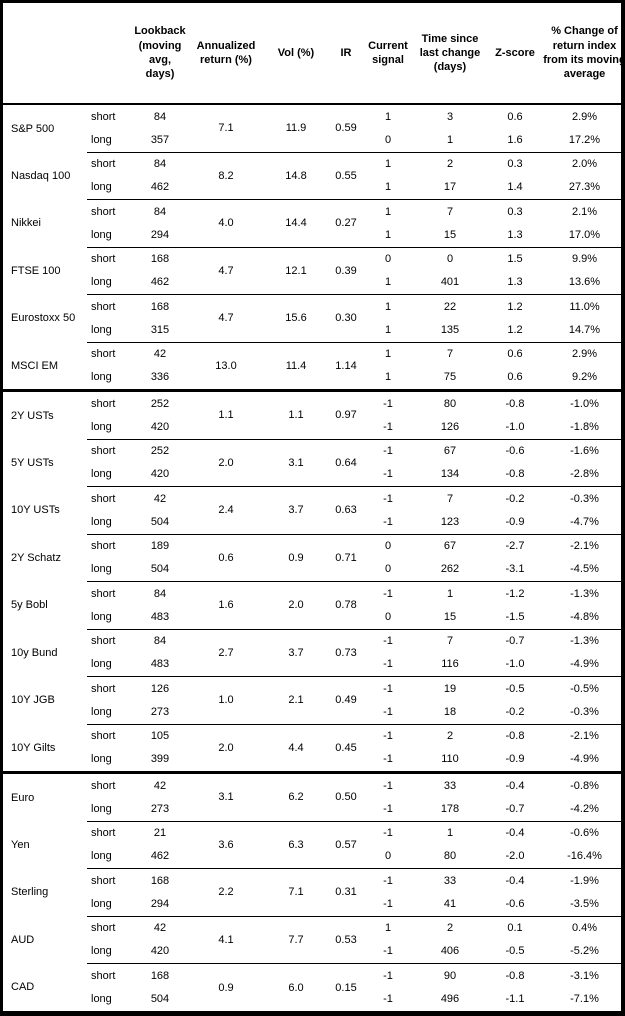 This screenshot has height=1016, width=625. I want to click on ir-value: 0.97, so click(346, 415).